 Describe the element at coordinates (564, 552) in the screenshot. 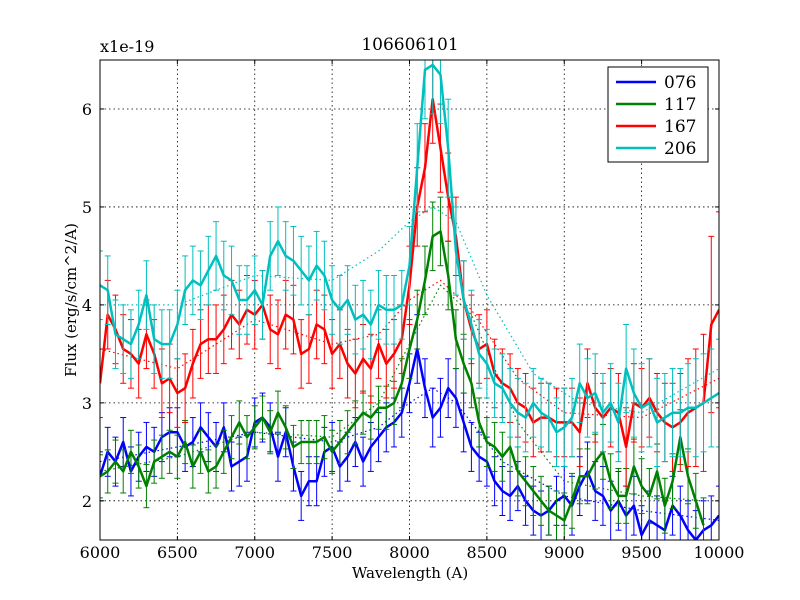

I see `x-tick-label: 9000` at that location.